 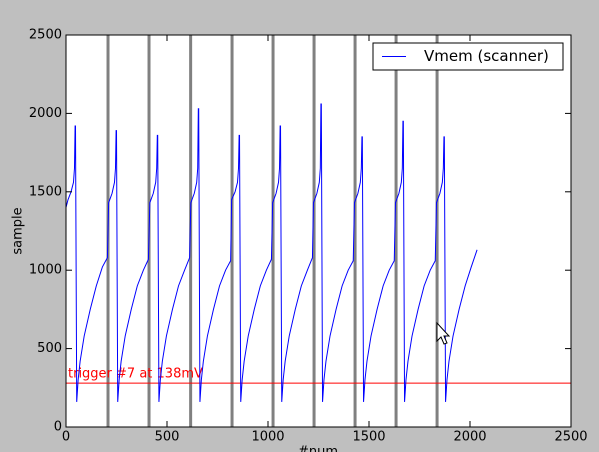 I want to click on mouse-cursor, so click(x=443, y=333).